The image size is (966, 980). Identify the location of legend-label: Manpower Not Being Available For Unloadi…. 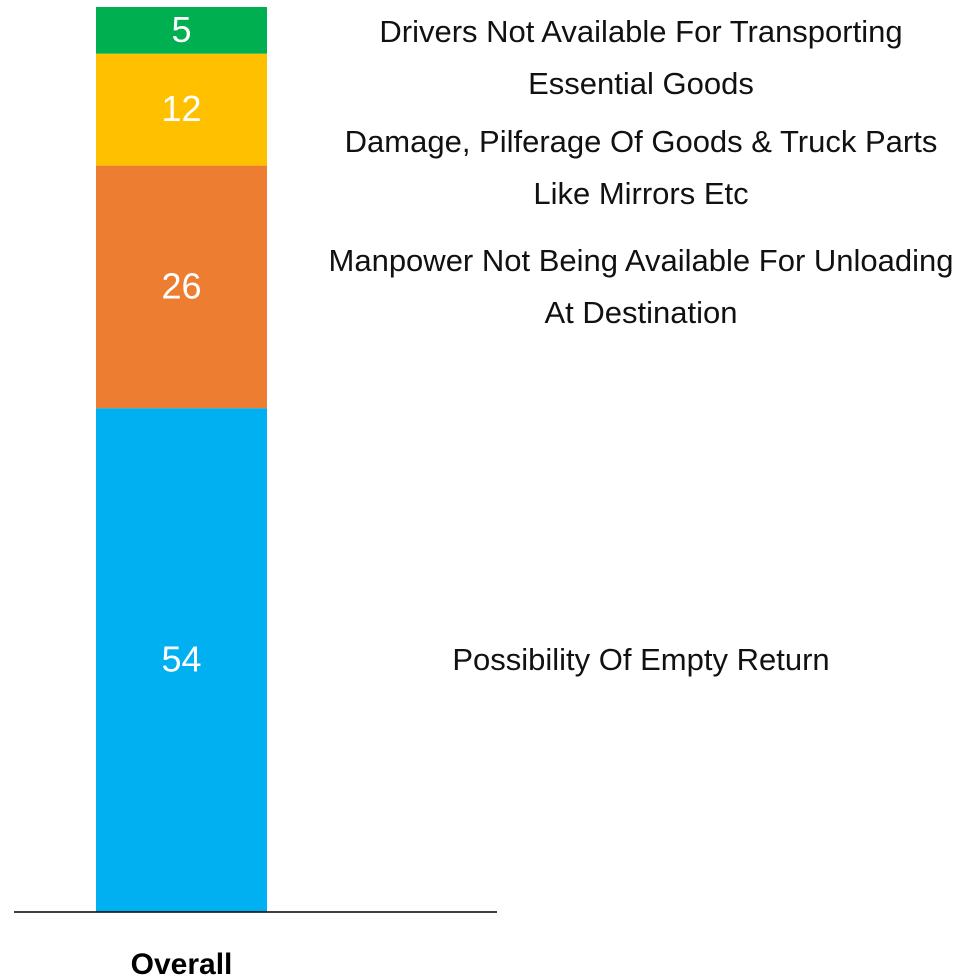
(641, 286).